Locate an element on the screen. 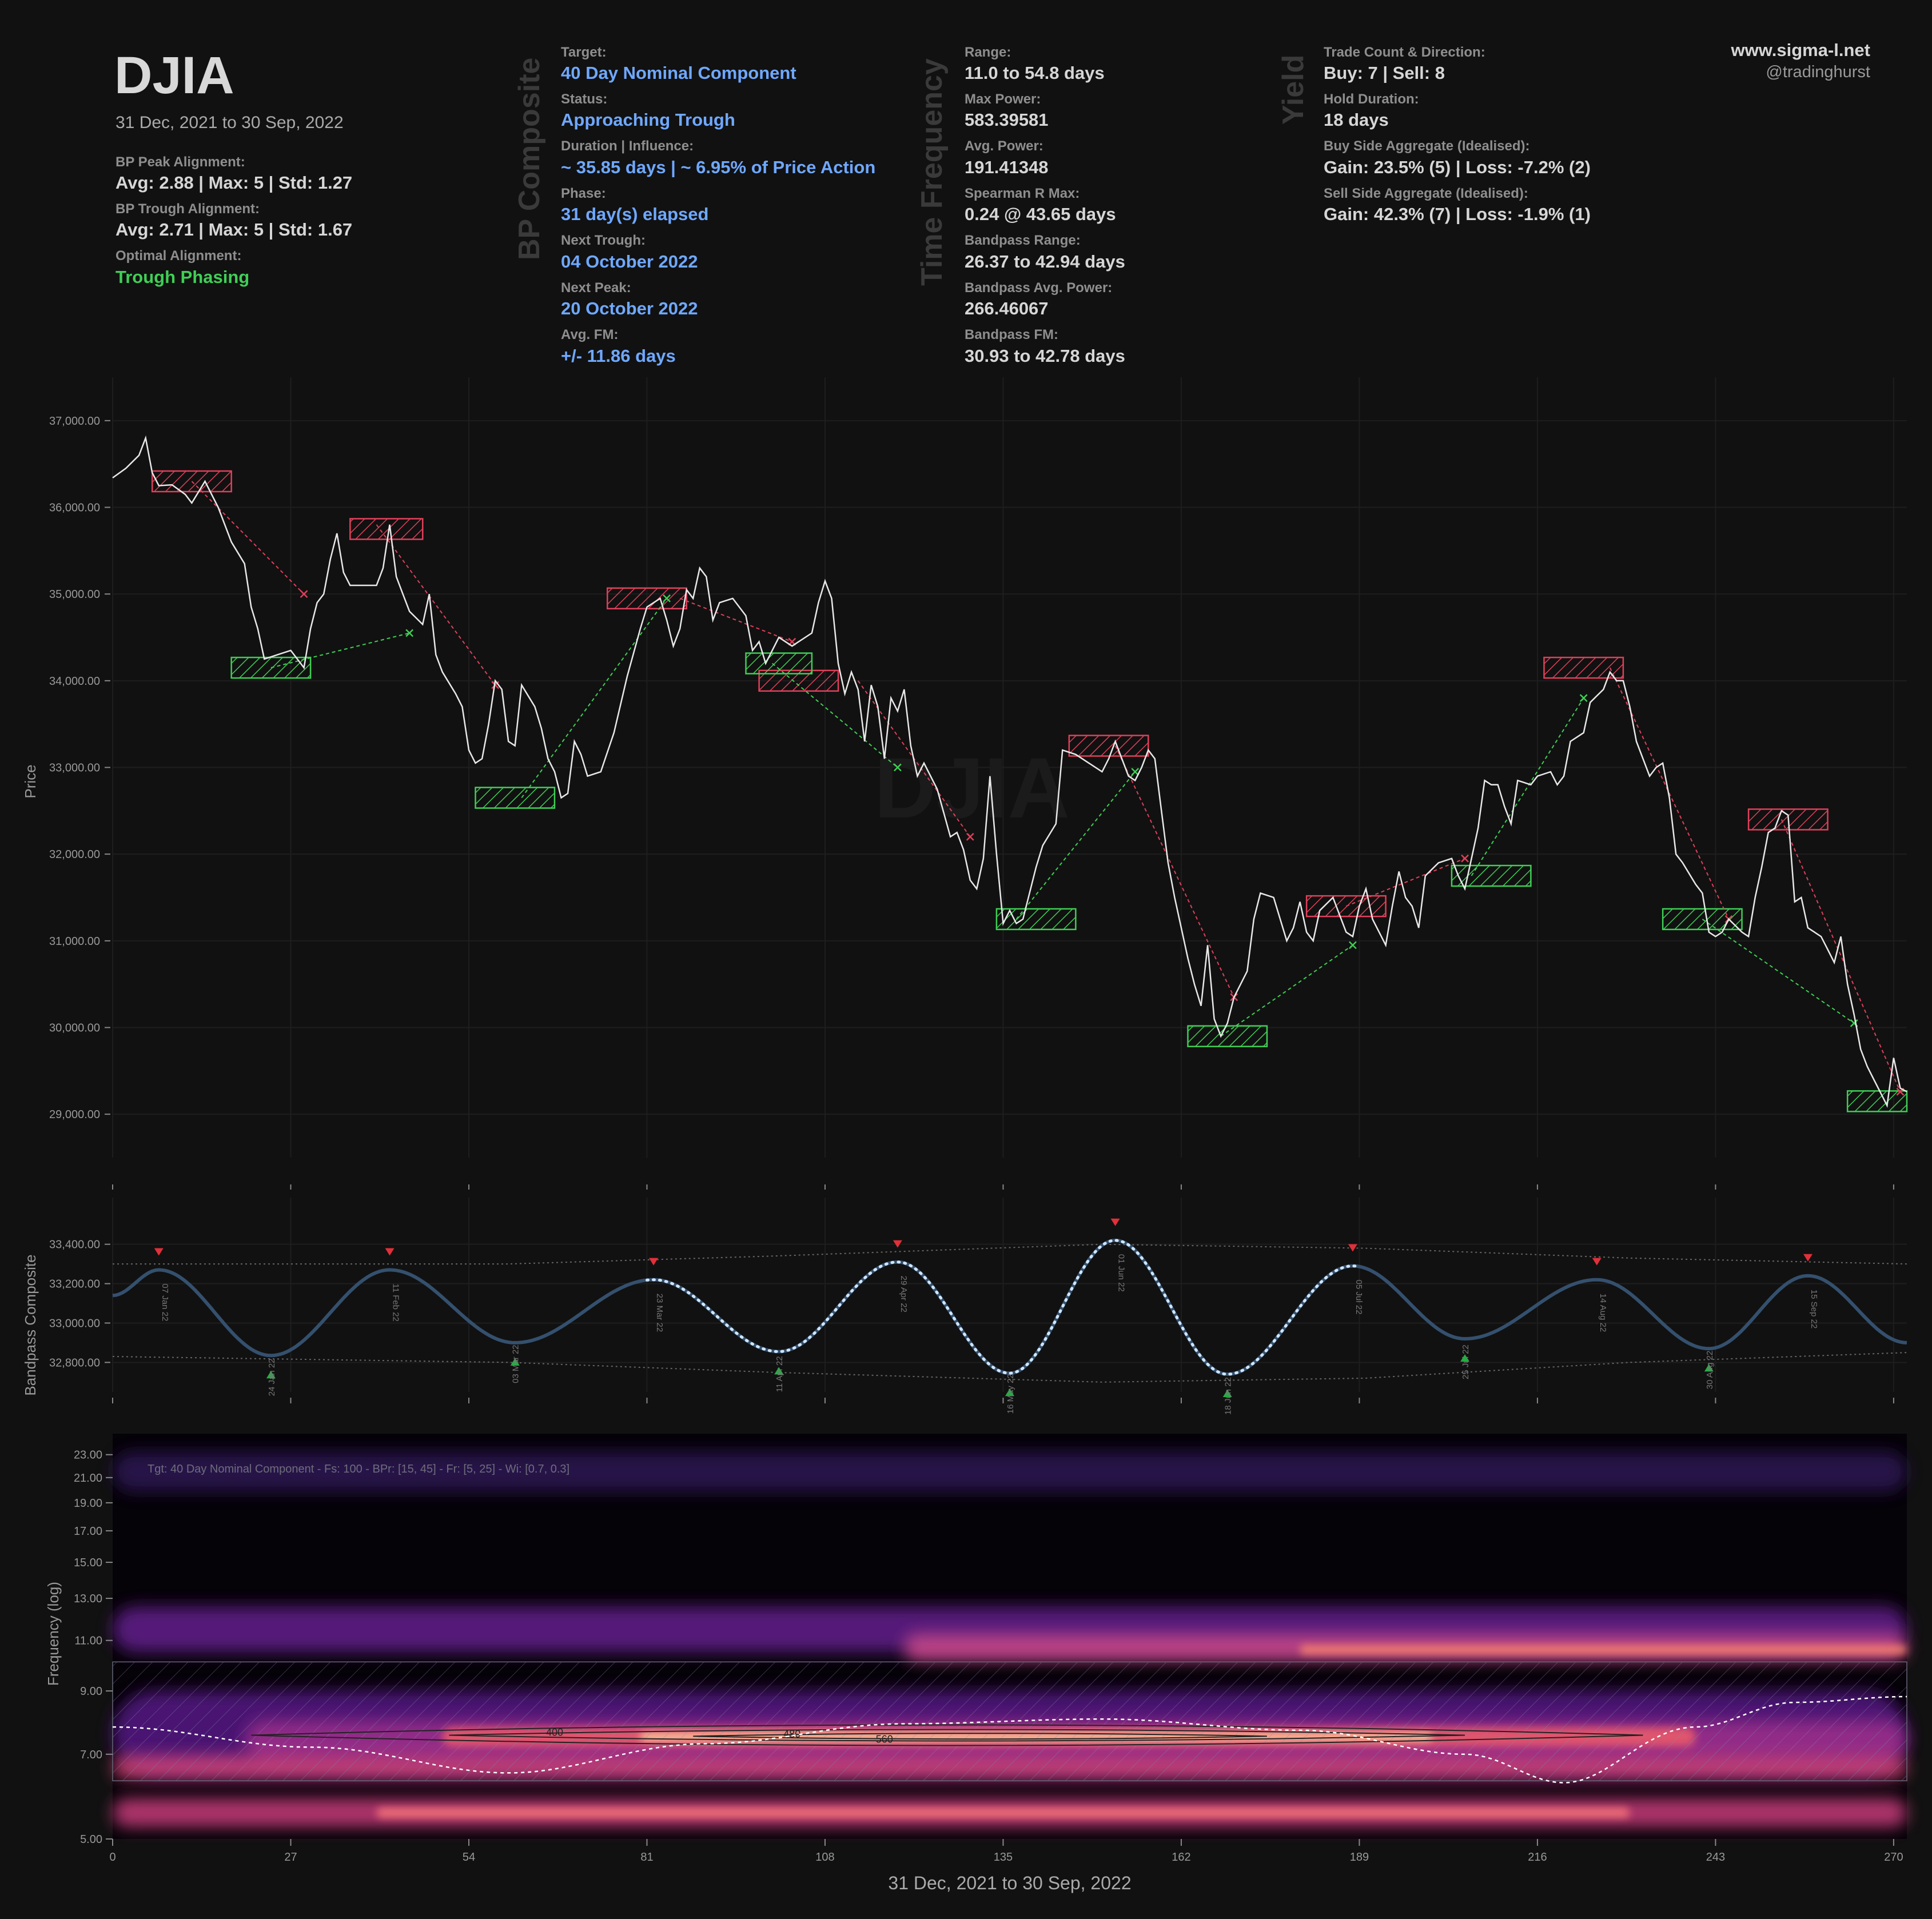 The height and width of the screenshot is (1919, 1932). price-x-ticks is located at coordinates (1003, 1187).